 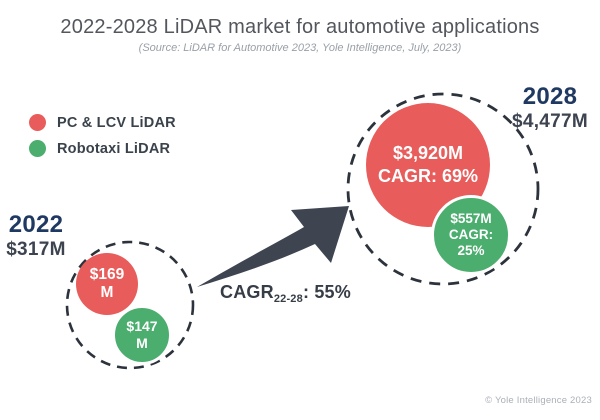 I want to click on bubble-pc-lcv-2028-cagr: CAGR: 69%, so click(x=428, y=176).